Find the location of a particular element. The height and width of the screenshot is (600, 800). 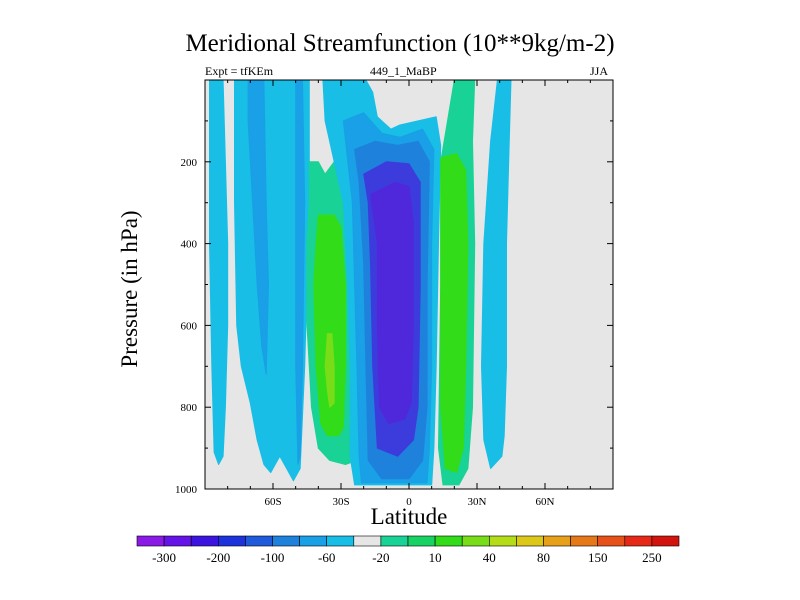

chart-title: Meridional Streamfunction (10**9kg/m-2) is located at coordinates (400, 43).